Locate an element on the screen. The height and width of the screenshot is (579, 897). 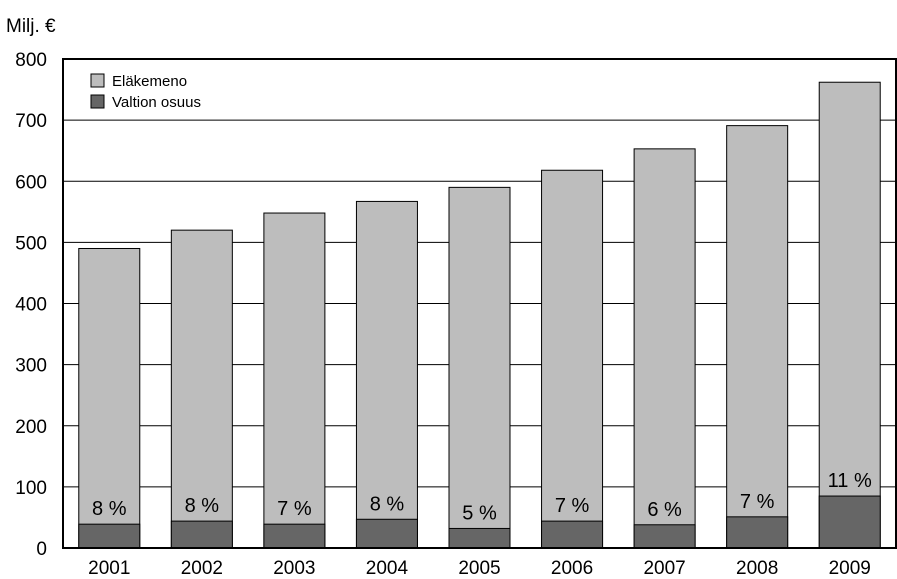
y-tick-label: 100 is located at coordinates (31, 488).